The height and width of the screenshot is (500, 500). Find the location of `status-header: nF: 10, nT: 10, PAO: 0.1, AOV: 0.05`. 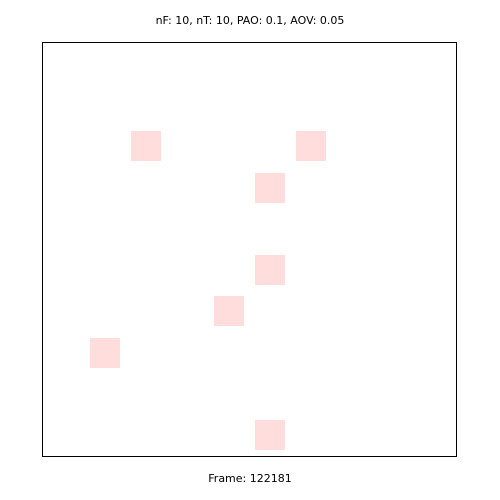

status-header: nF: 10, nT: 10, PAO: 0.1, AOV: 0.05 is located at coordinates (250, 20).